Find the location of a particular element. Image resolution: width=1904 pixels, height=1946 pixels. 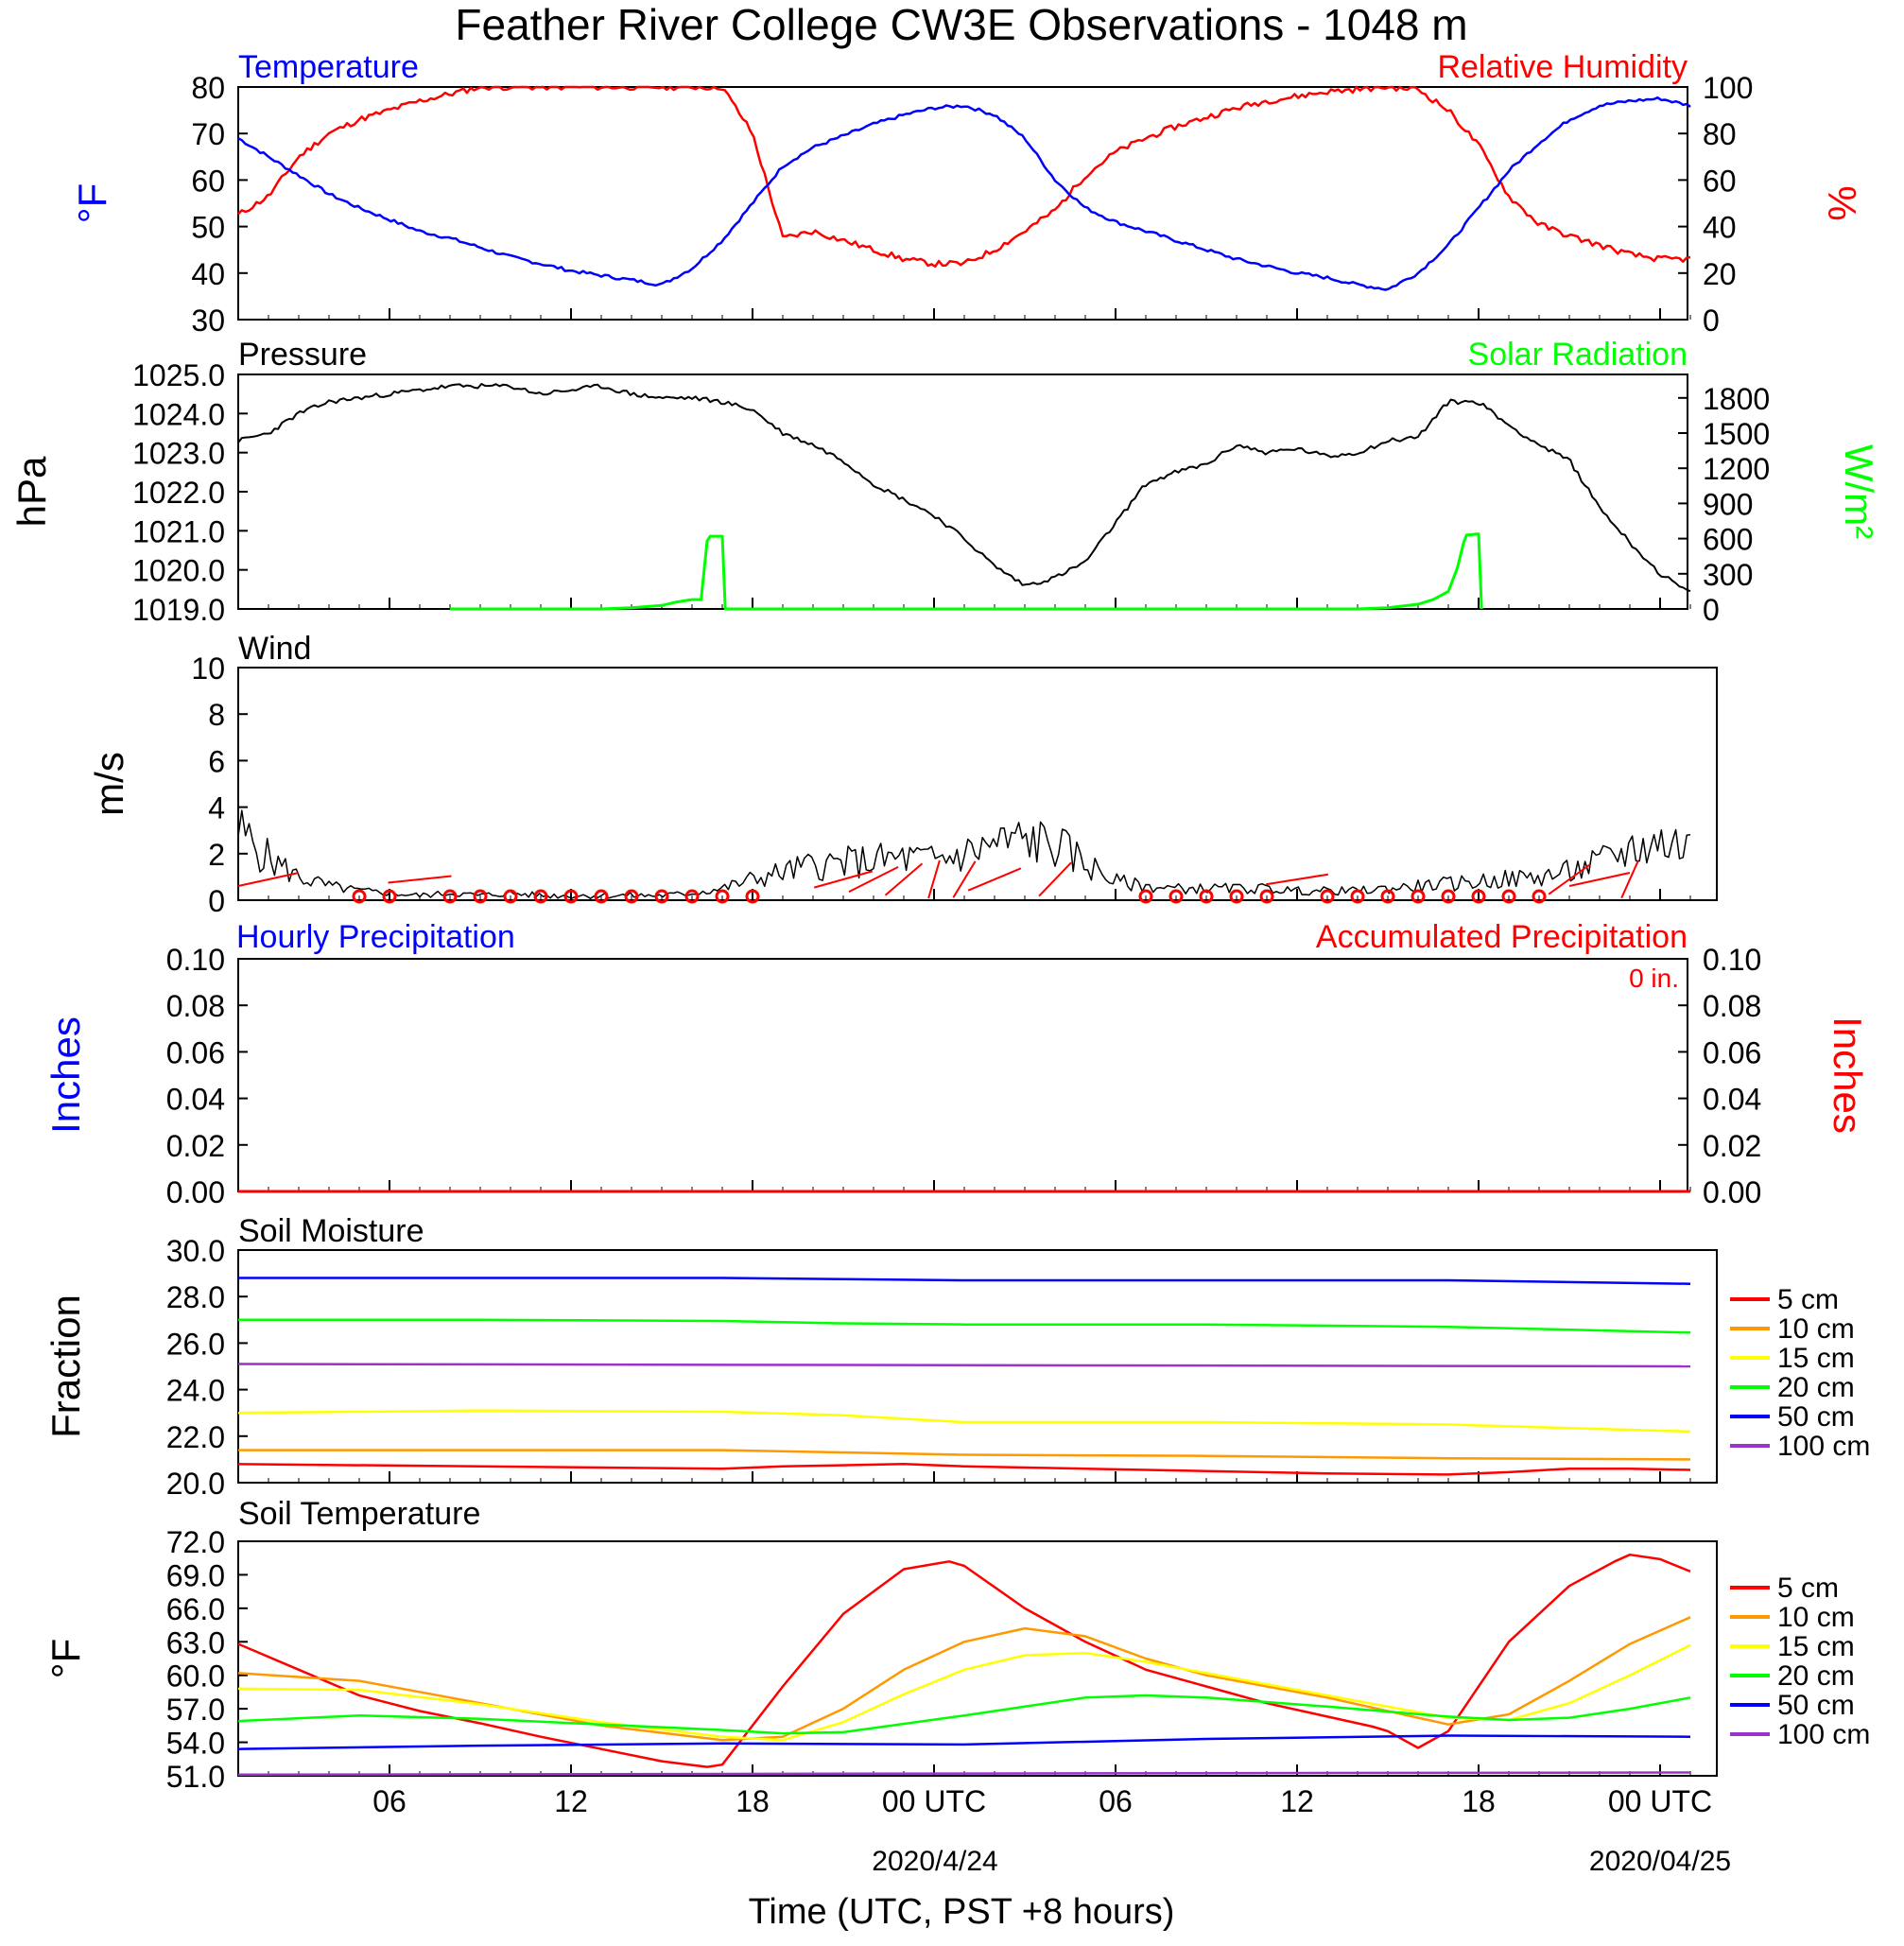

soil-temp-legend-label-3: 20 cm is located at coordinates (1816, 1676).